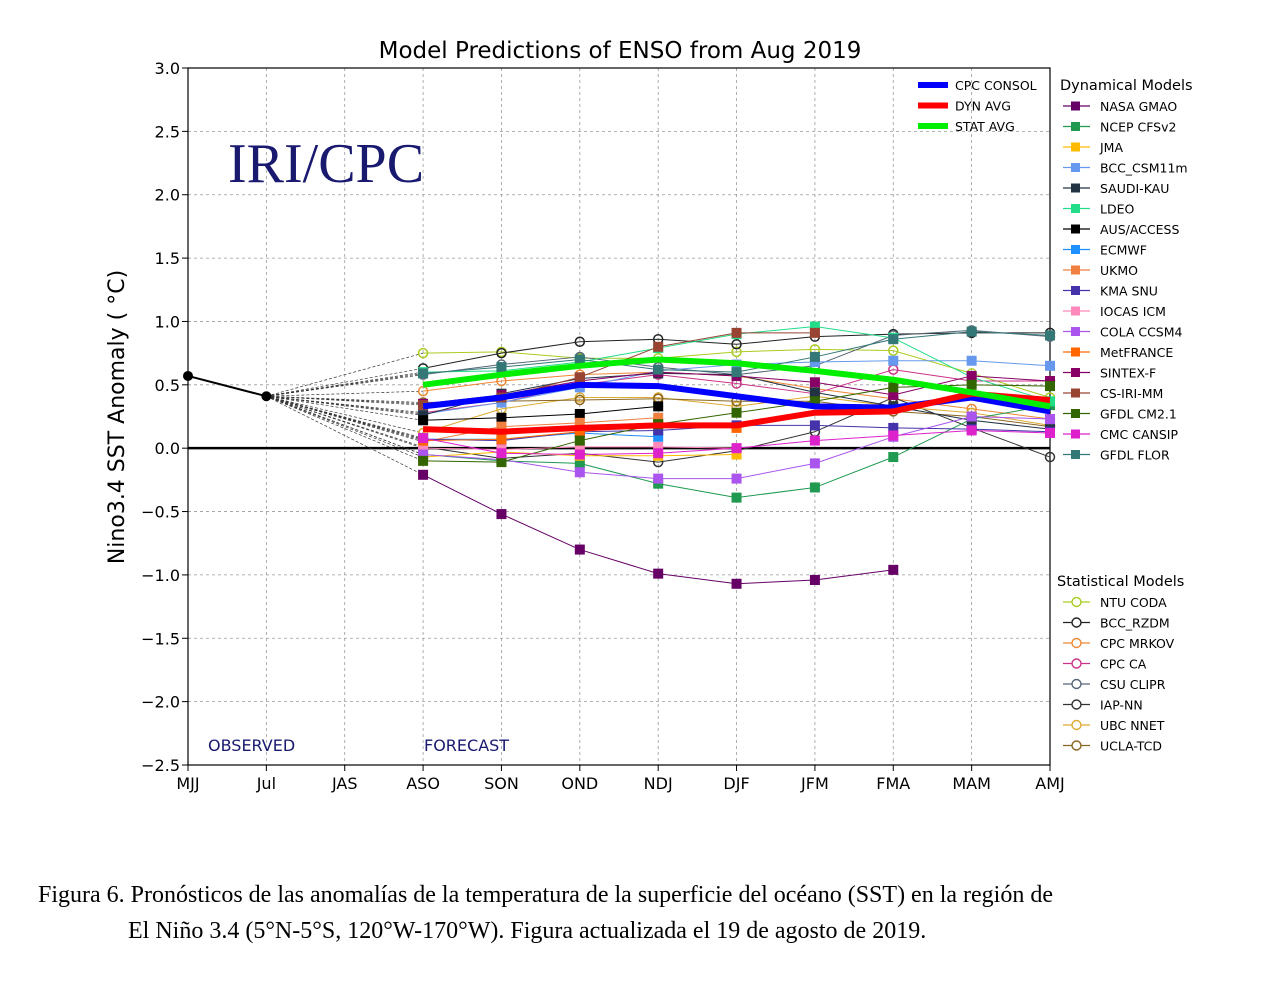 The image size is (1268, 994). What do you see at coordinates (985, 126) in the screenshot?
I see `legend-label-stat-avg: STAT AVG` at bounding box center [985, 126].